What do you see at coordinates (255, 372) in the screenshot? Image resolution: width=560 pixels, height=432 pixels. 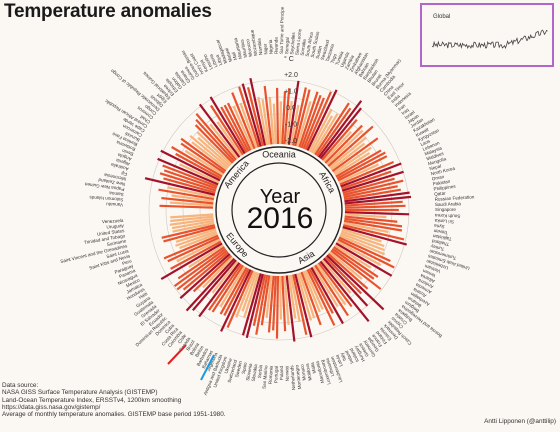 I see `country-label: Slovakia` at bounding box center [255, 372].